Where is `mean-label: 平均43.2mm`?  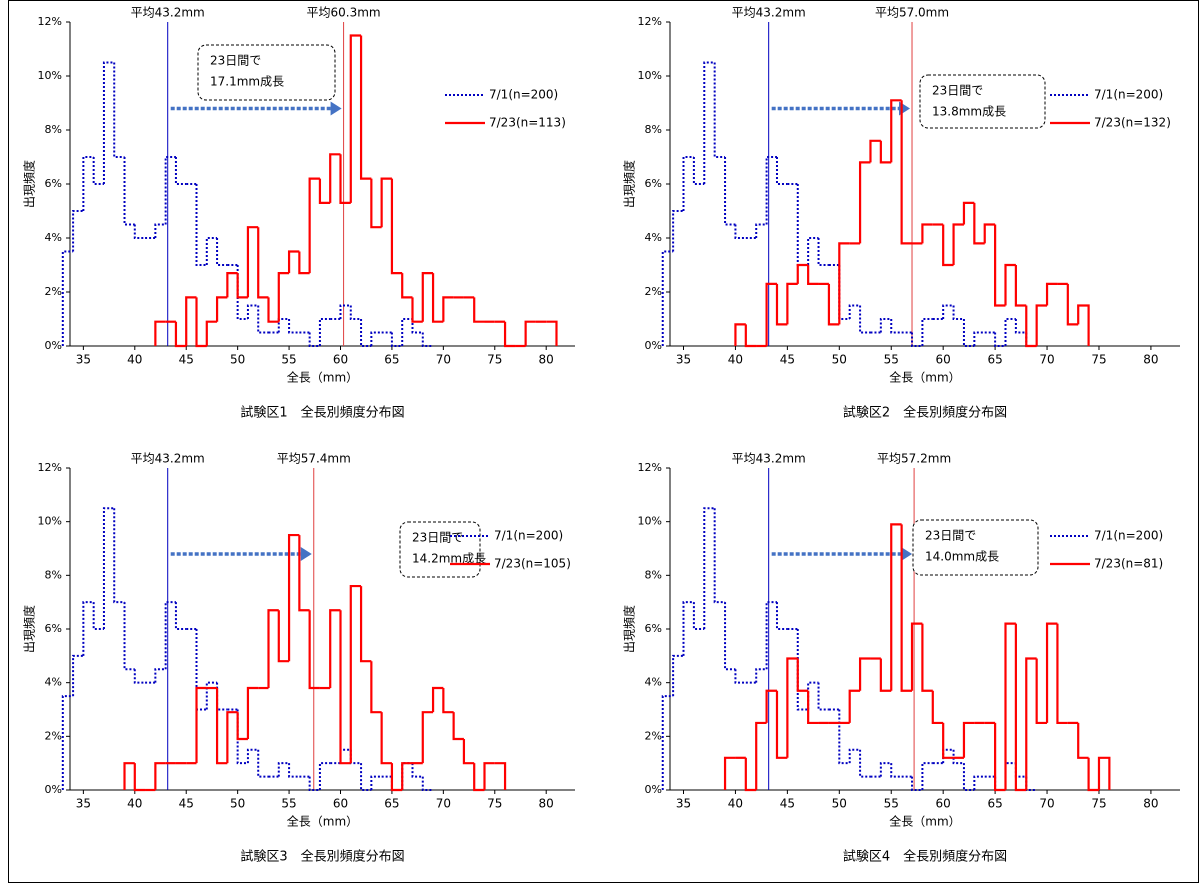
mean-label: 平均43.2mm is located at coordinates (769, 459).